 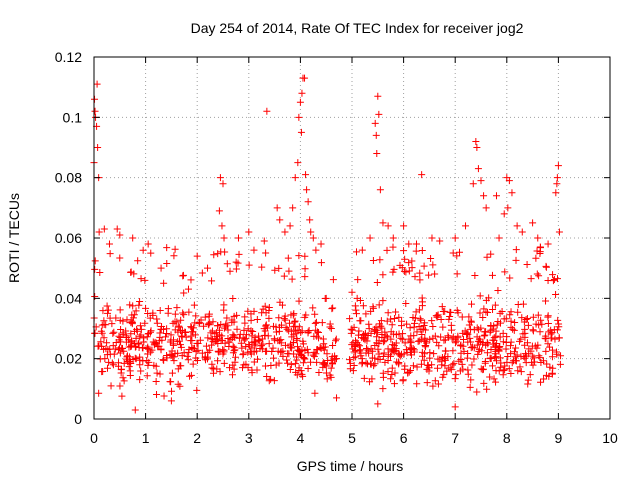 I want to click on x-tick-label: 2, so click(x=197, y=438).